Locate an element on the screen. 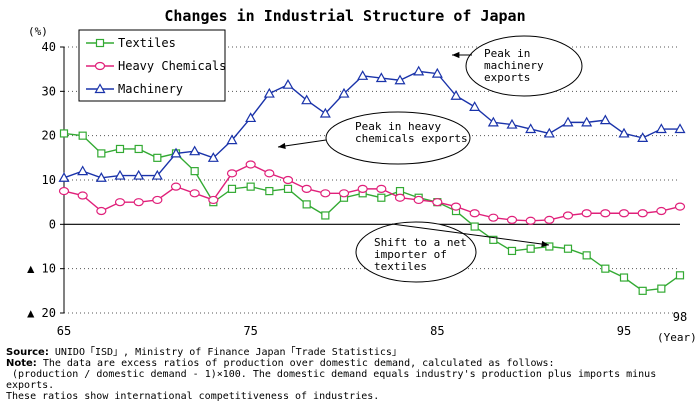 This screenshot has height=418, width=699. chart-title: Changes in Industrial Structure of Japan is located at coordinates (344, 16).